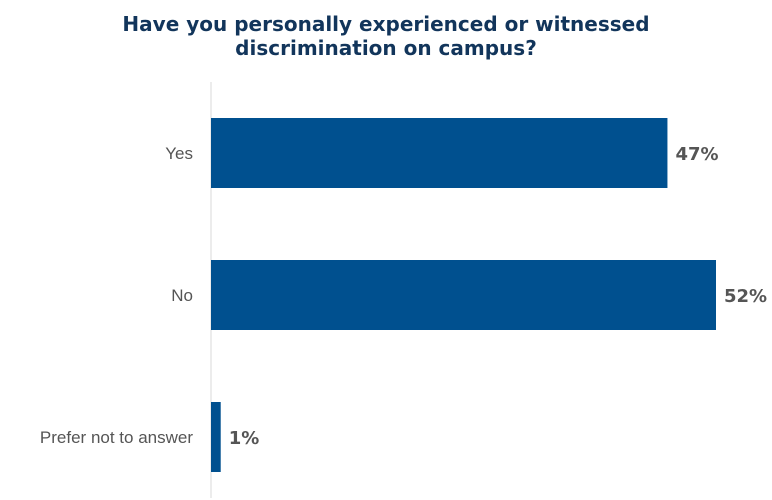 Image resolution: width=772 pixels, height=500 pixels. Describe the element at coordinates (745, 296) in the screenshot. I see `value-label-1: 52%` at that location.